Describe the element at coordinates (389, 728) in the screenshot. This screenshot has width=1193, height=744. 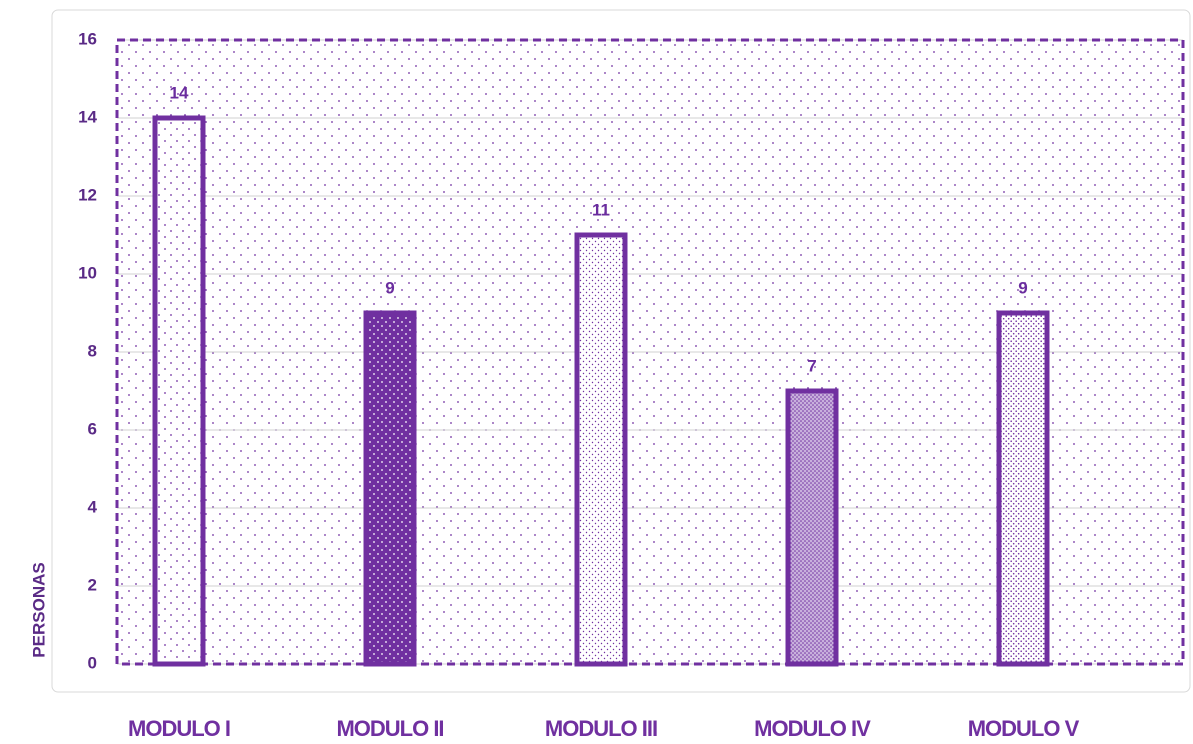
I see `x-tick-label: MODULO II` at that location.